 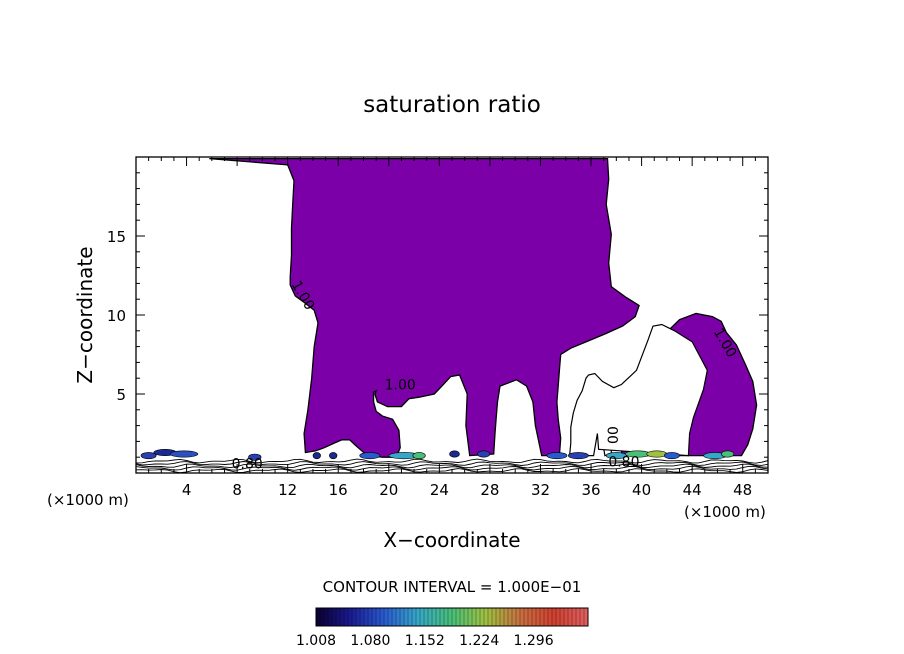 What do you see at coordinates (338, 490) in the screenshot?
I see `x-tick-label: 16` at bounding box center [338, 490].